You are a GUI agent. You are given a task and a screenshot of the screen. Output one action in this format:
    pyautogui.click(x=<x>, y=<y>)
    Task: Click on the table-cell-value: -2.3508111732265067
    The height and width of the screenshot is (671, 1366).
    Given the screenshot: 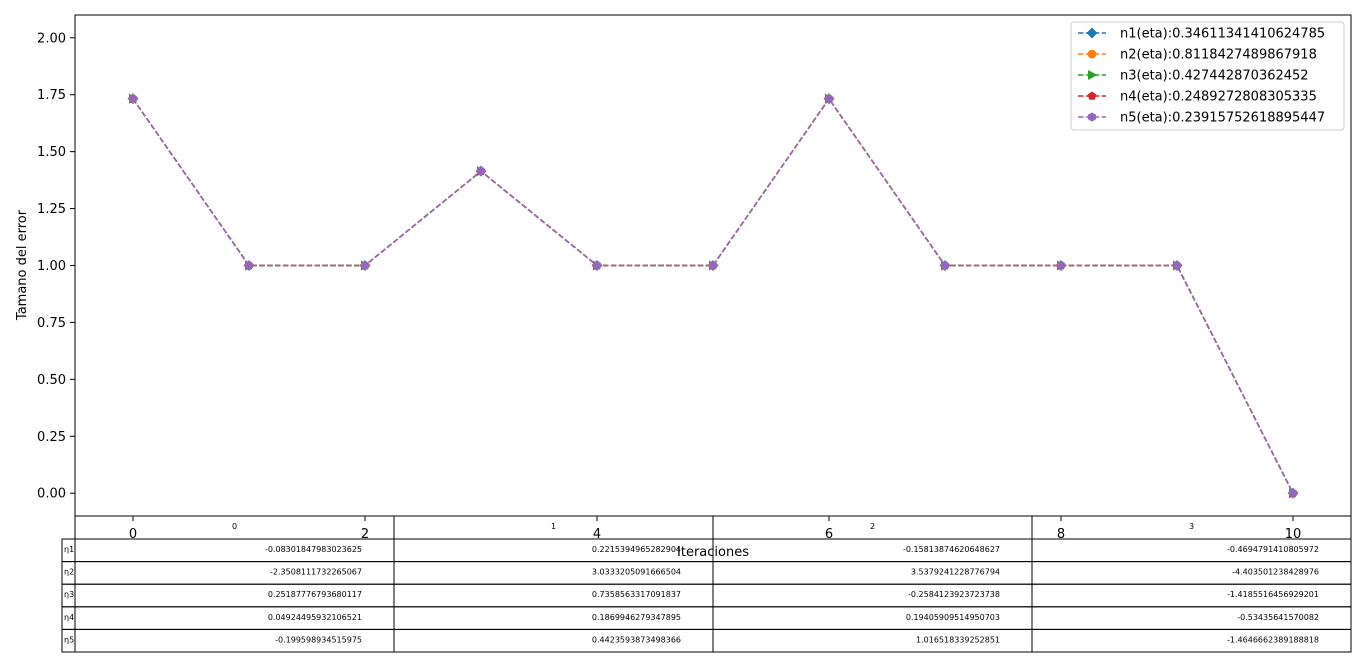 What is the action you would take?
    pyautogui.click(x=316, y=572)
    